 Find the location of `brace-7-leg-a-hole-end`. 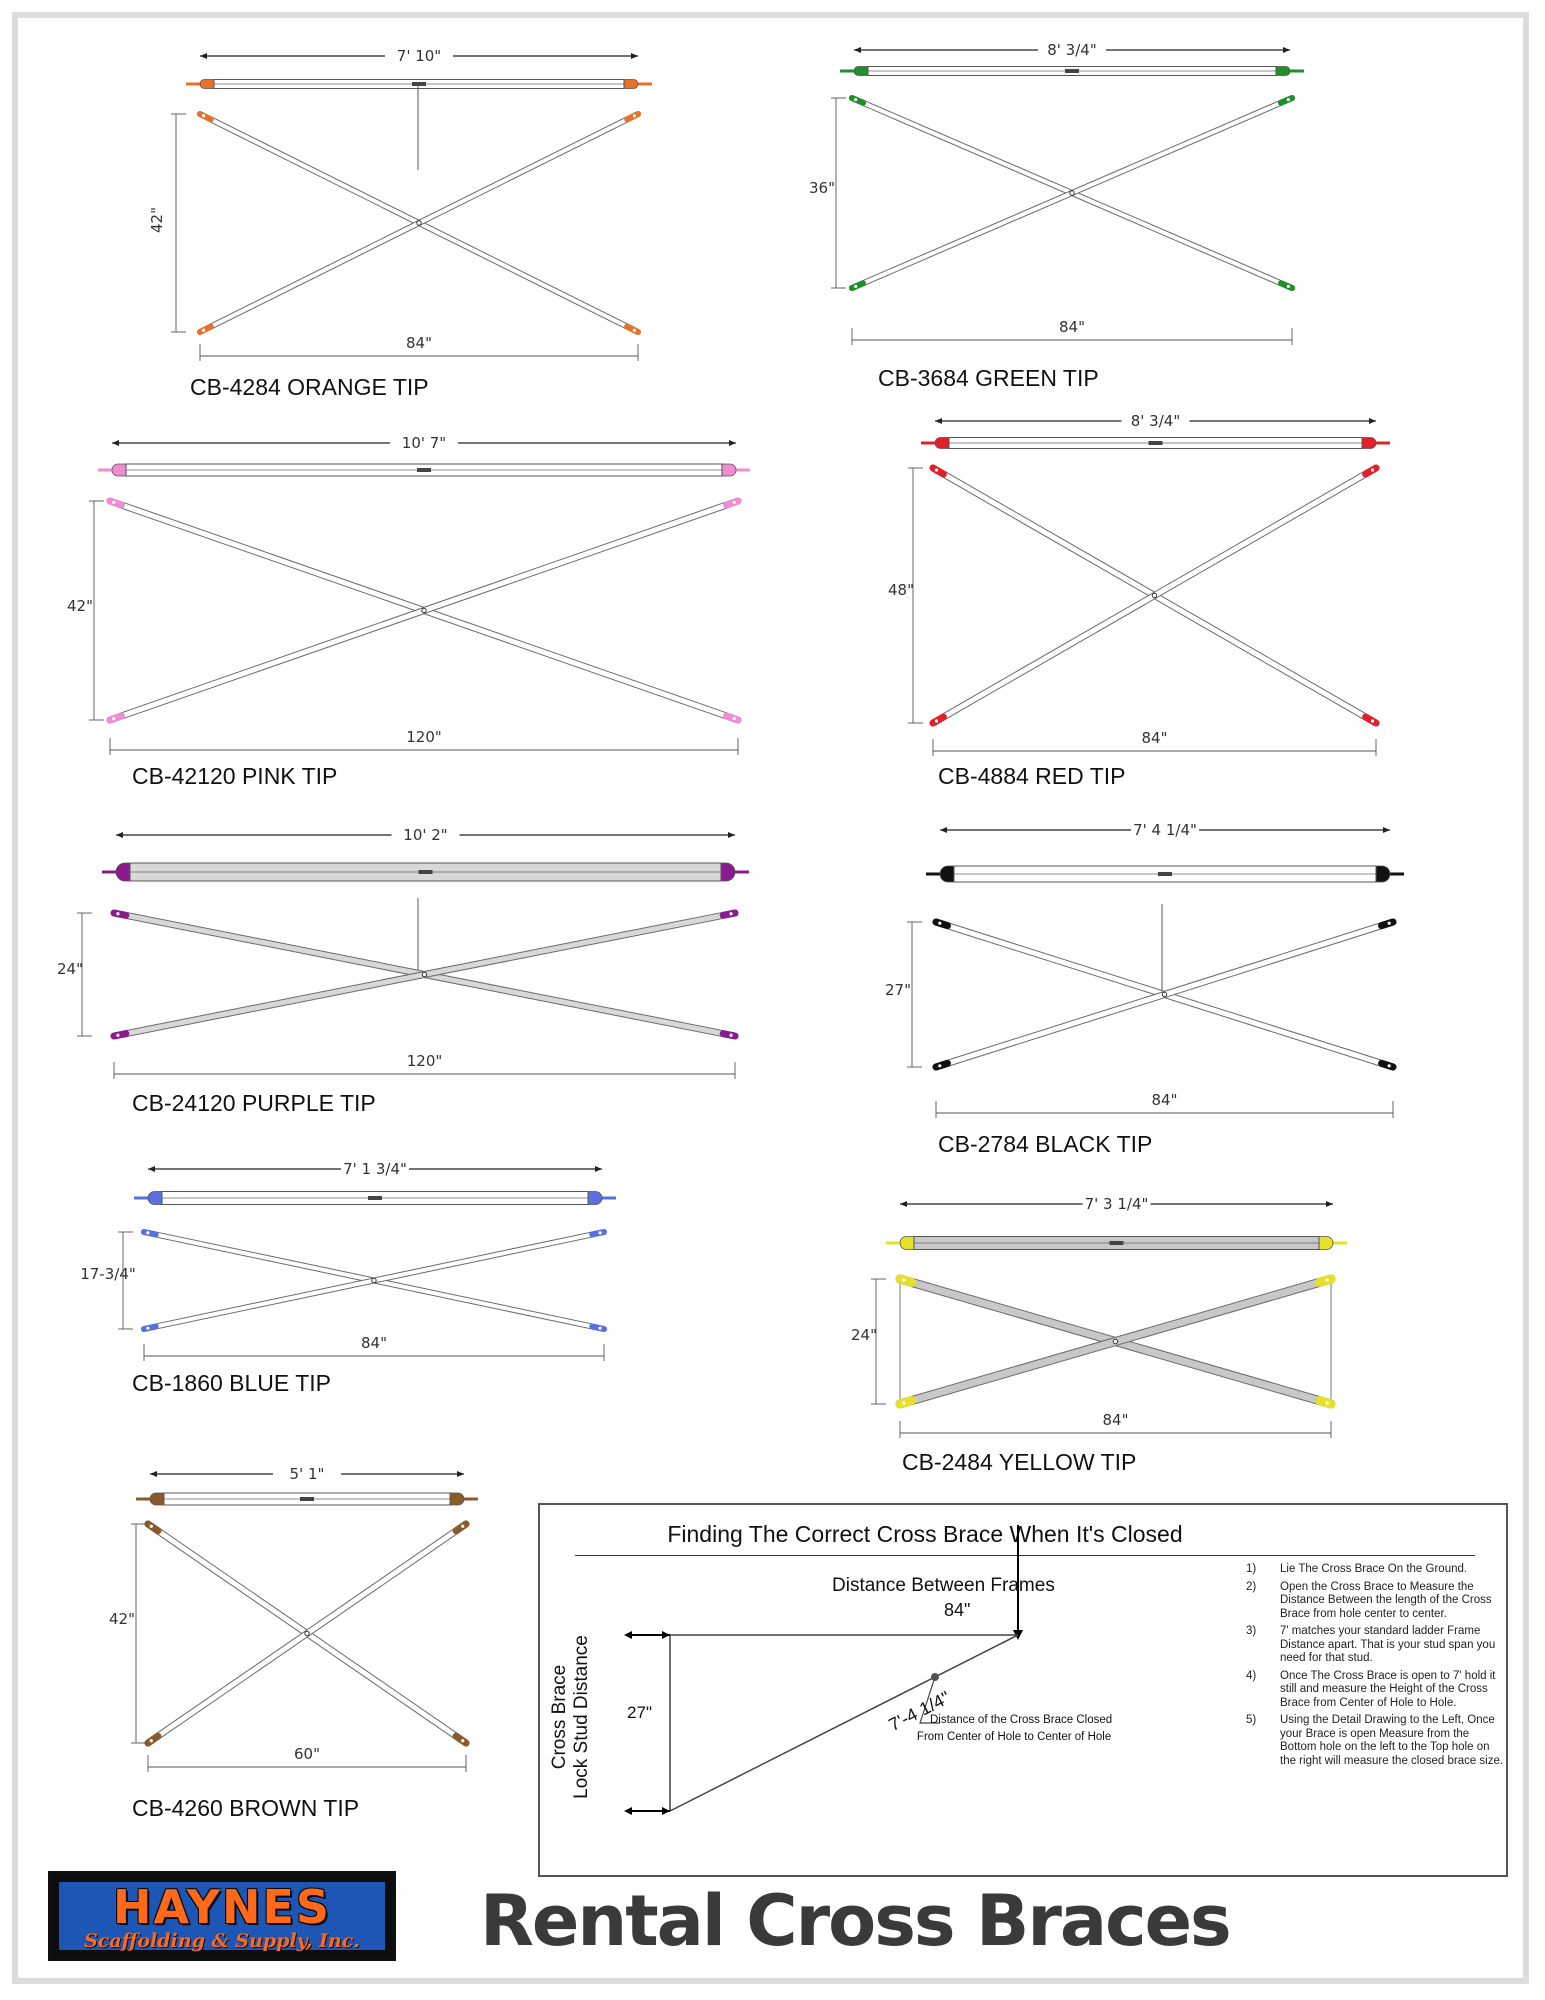

brace-7-leg-a-hole-end is located at coordinates (600, 1328).